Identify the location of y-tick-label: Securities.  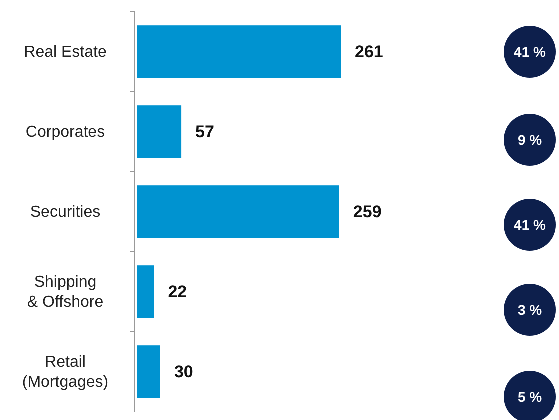
(65, 212).